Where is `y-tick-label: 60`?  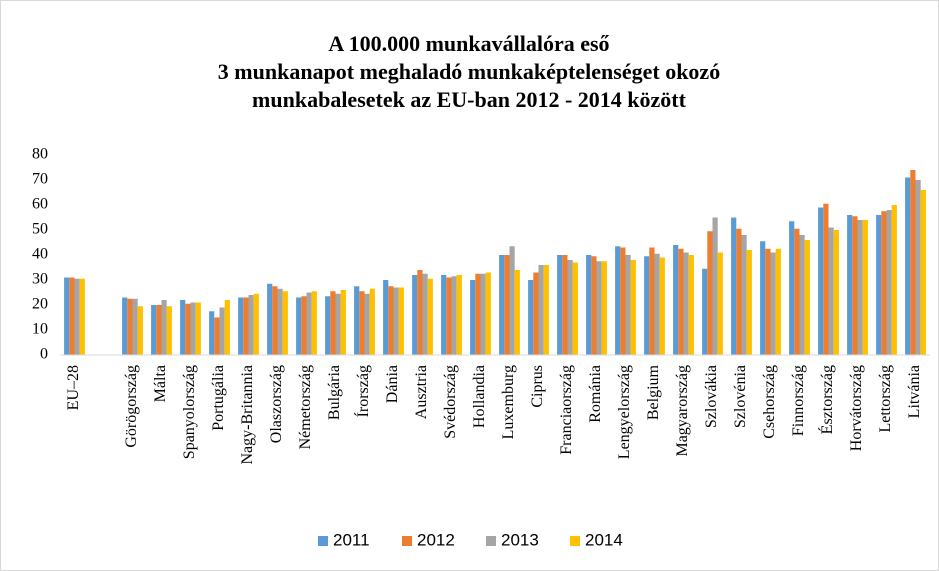 y-tick-label: 60 is located at coordinates (40, 204).